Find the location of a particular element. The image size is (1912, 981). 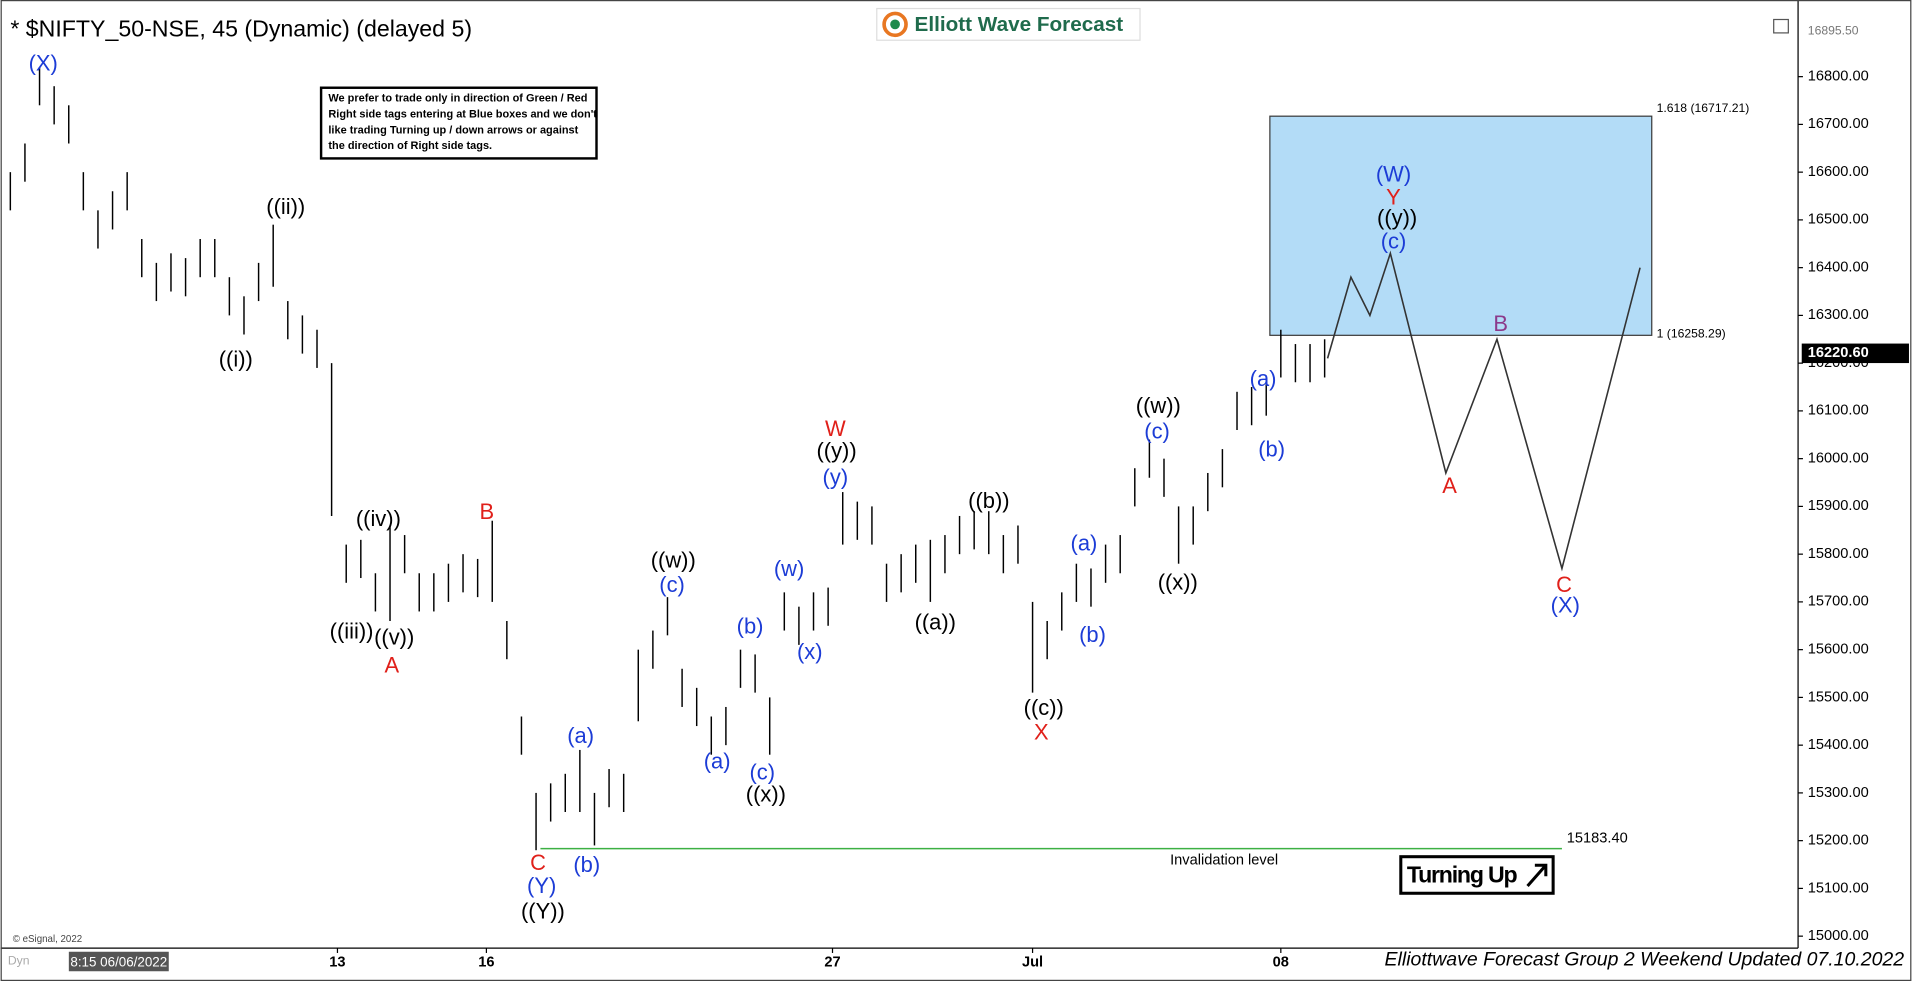

y-tick-label: 15700.00 is located at coordinates (1838, 602).